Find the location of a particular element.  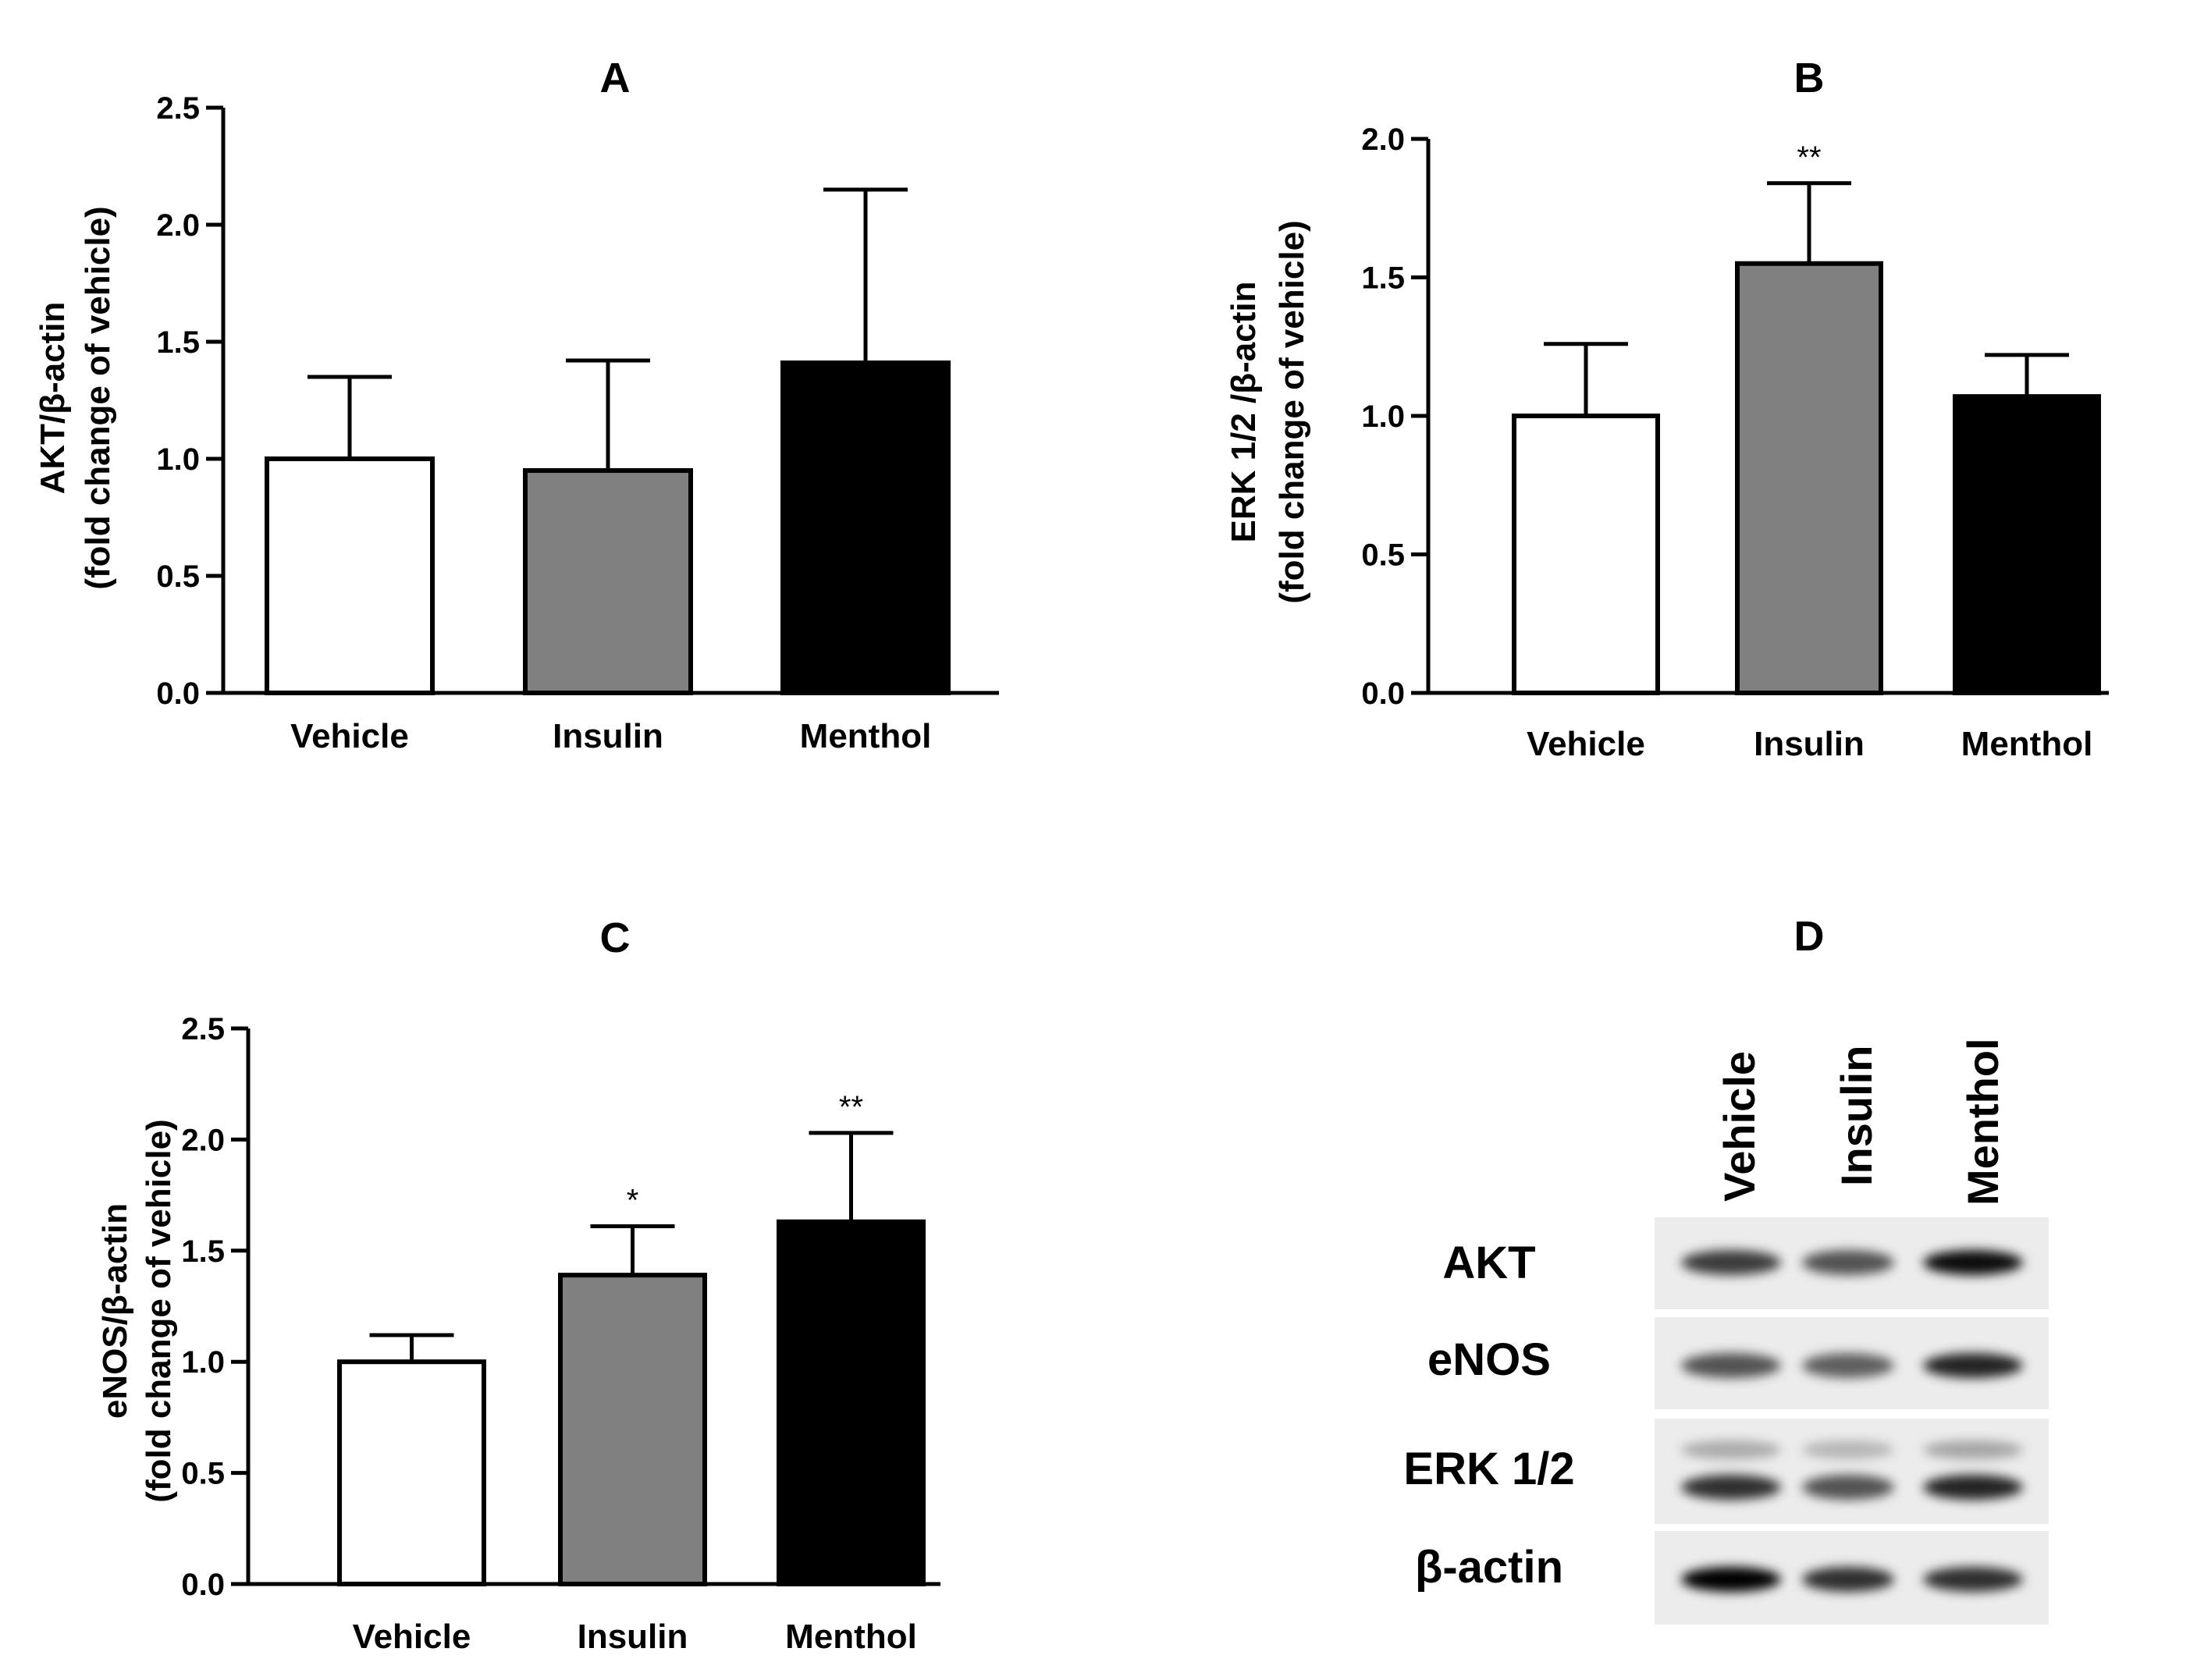

y-axis-label: AKT/β-actin is located at coordinates (53, 398).